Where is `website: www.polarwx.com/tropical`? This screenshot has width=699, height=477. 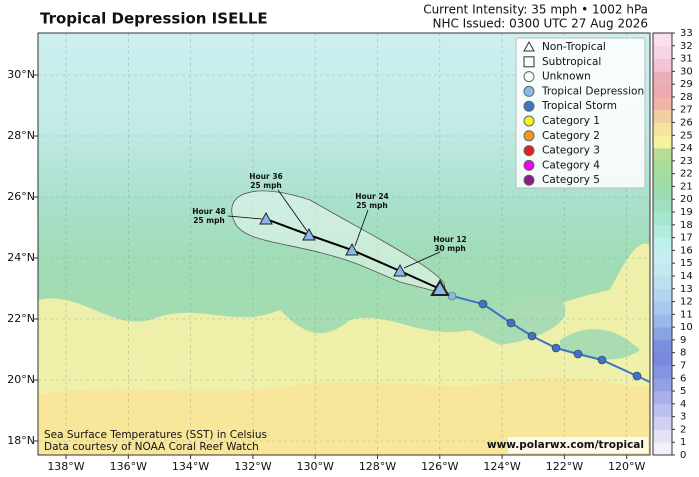
website: www.polarwx.com/tropical is located at coordinates (565, 445).